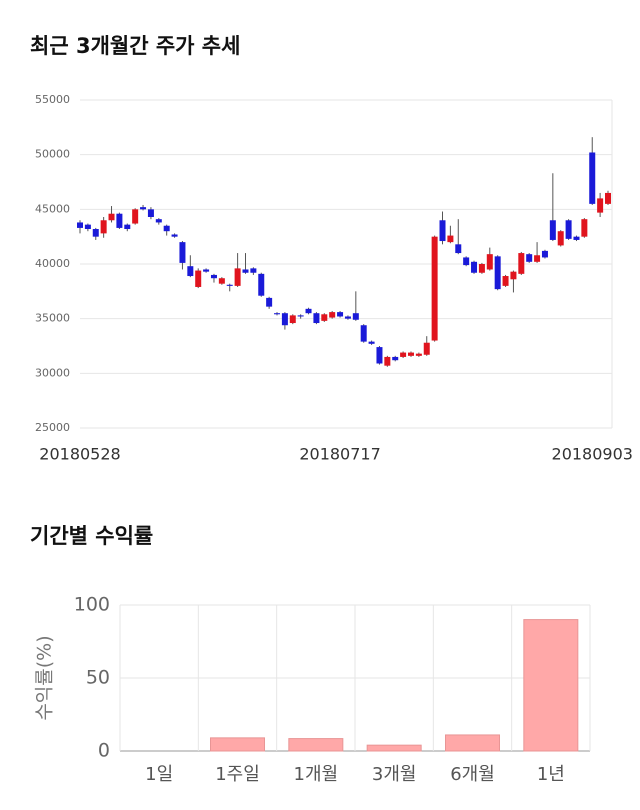  Describe the element at coordinates (592, 454) in the screenshot. I see `x-tick-label: 20180903` at that location.